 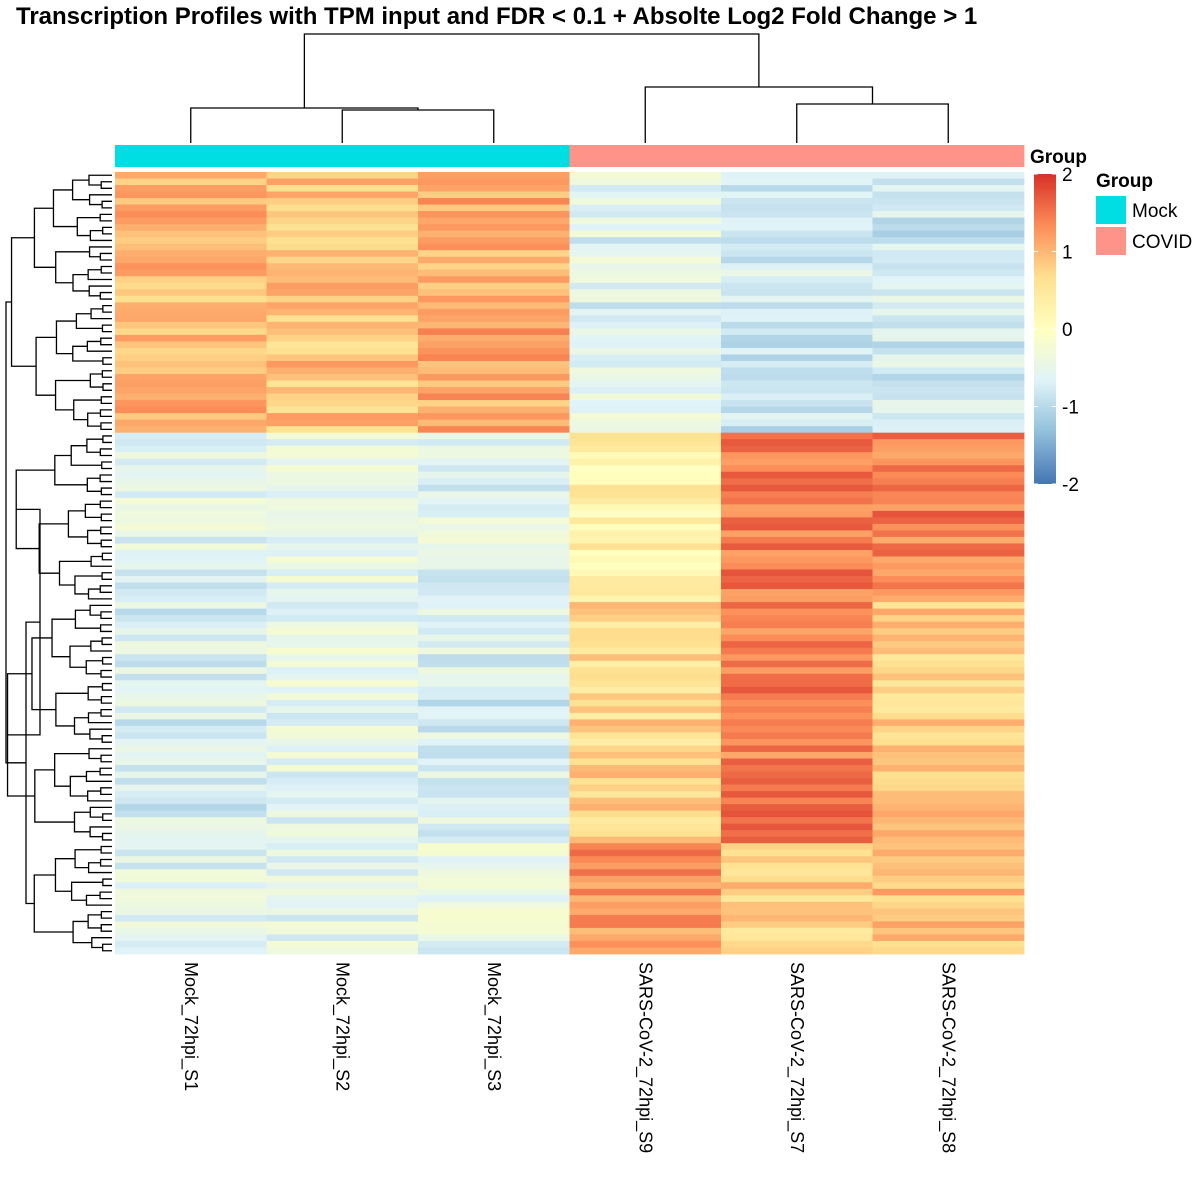 I want to click on annotation-cell-mock, so click(x=342, y=156).